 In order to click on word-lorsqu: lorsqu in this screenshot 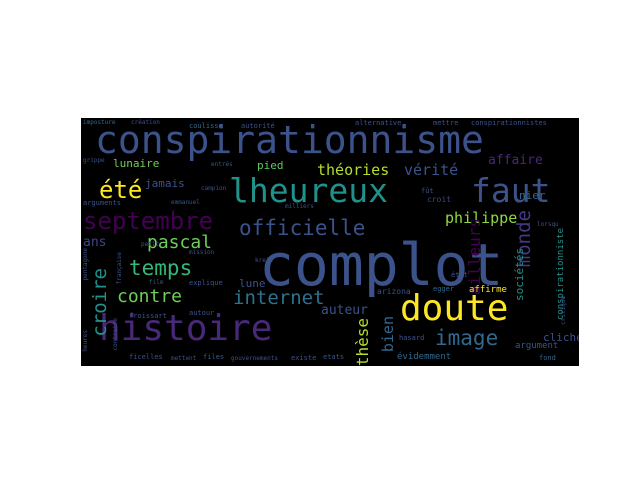, I will do `click(548, 224)`.